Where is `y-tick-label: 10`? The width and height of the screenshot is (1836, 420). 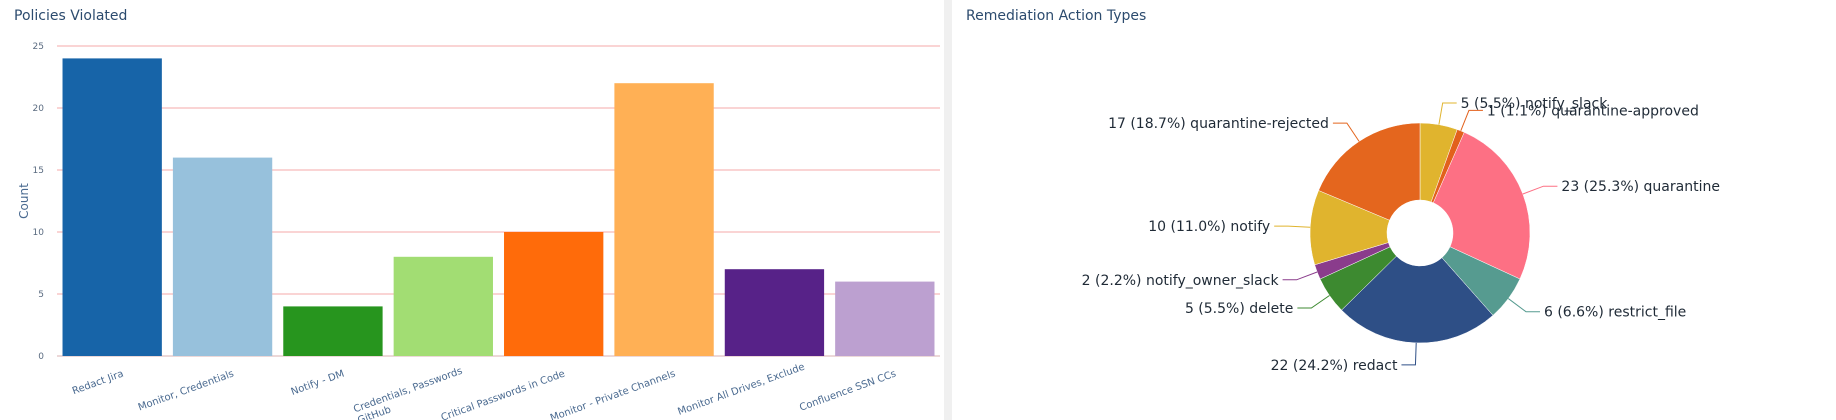 y-tick-label: 10 is located at coordinates (39, 233).